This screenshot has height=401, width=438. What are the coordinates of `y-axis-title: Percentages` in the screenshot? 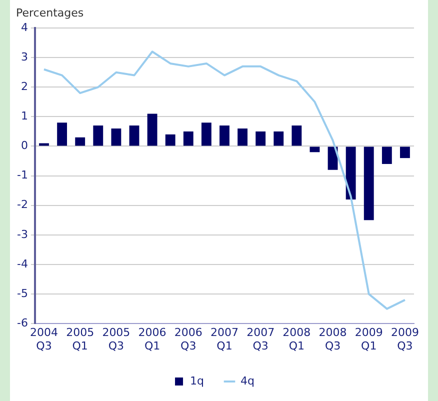 It's located at (50, 13).